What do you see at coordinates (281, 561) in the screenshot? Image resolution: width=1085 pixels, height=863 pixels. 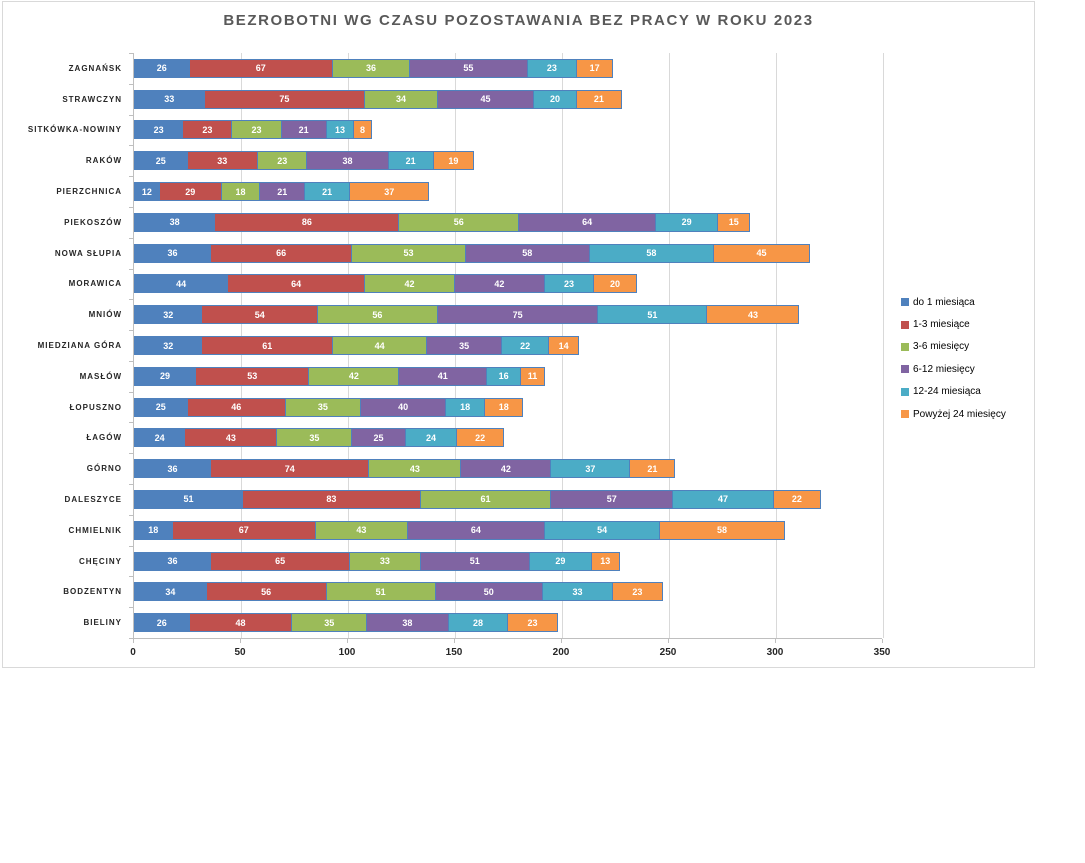 I see `bar-segment: 65` at bounding box center [281, 561].